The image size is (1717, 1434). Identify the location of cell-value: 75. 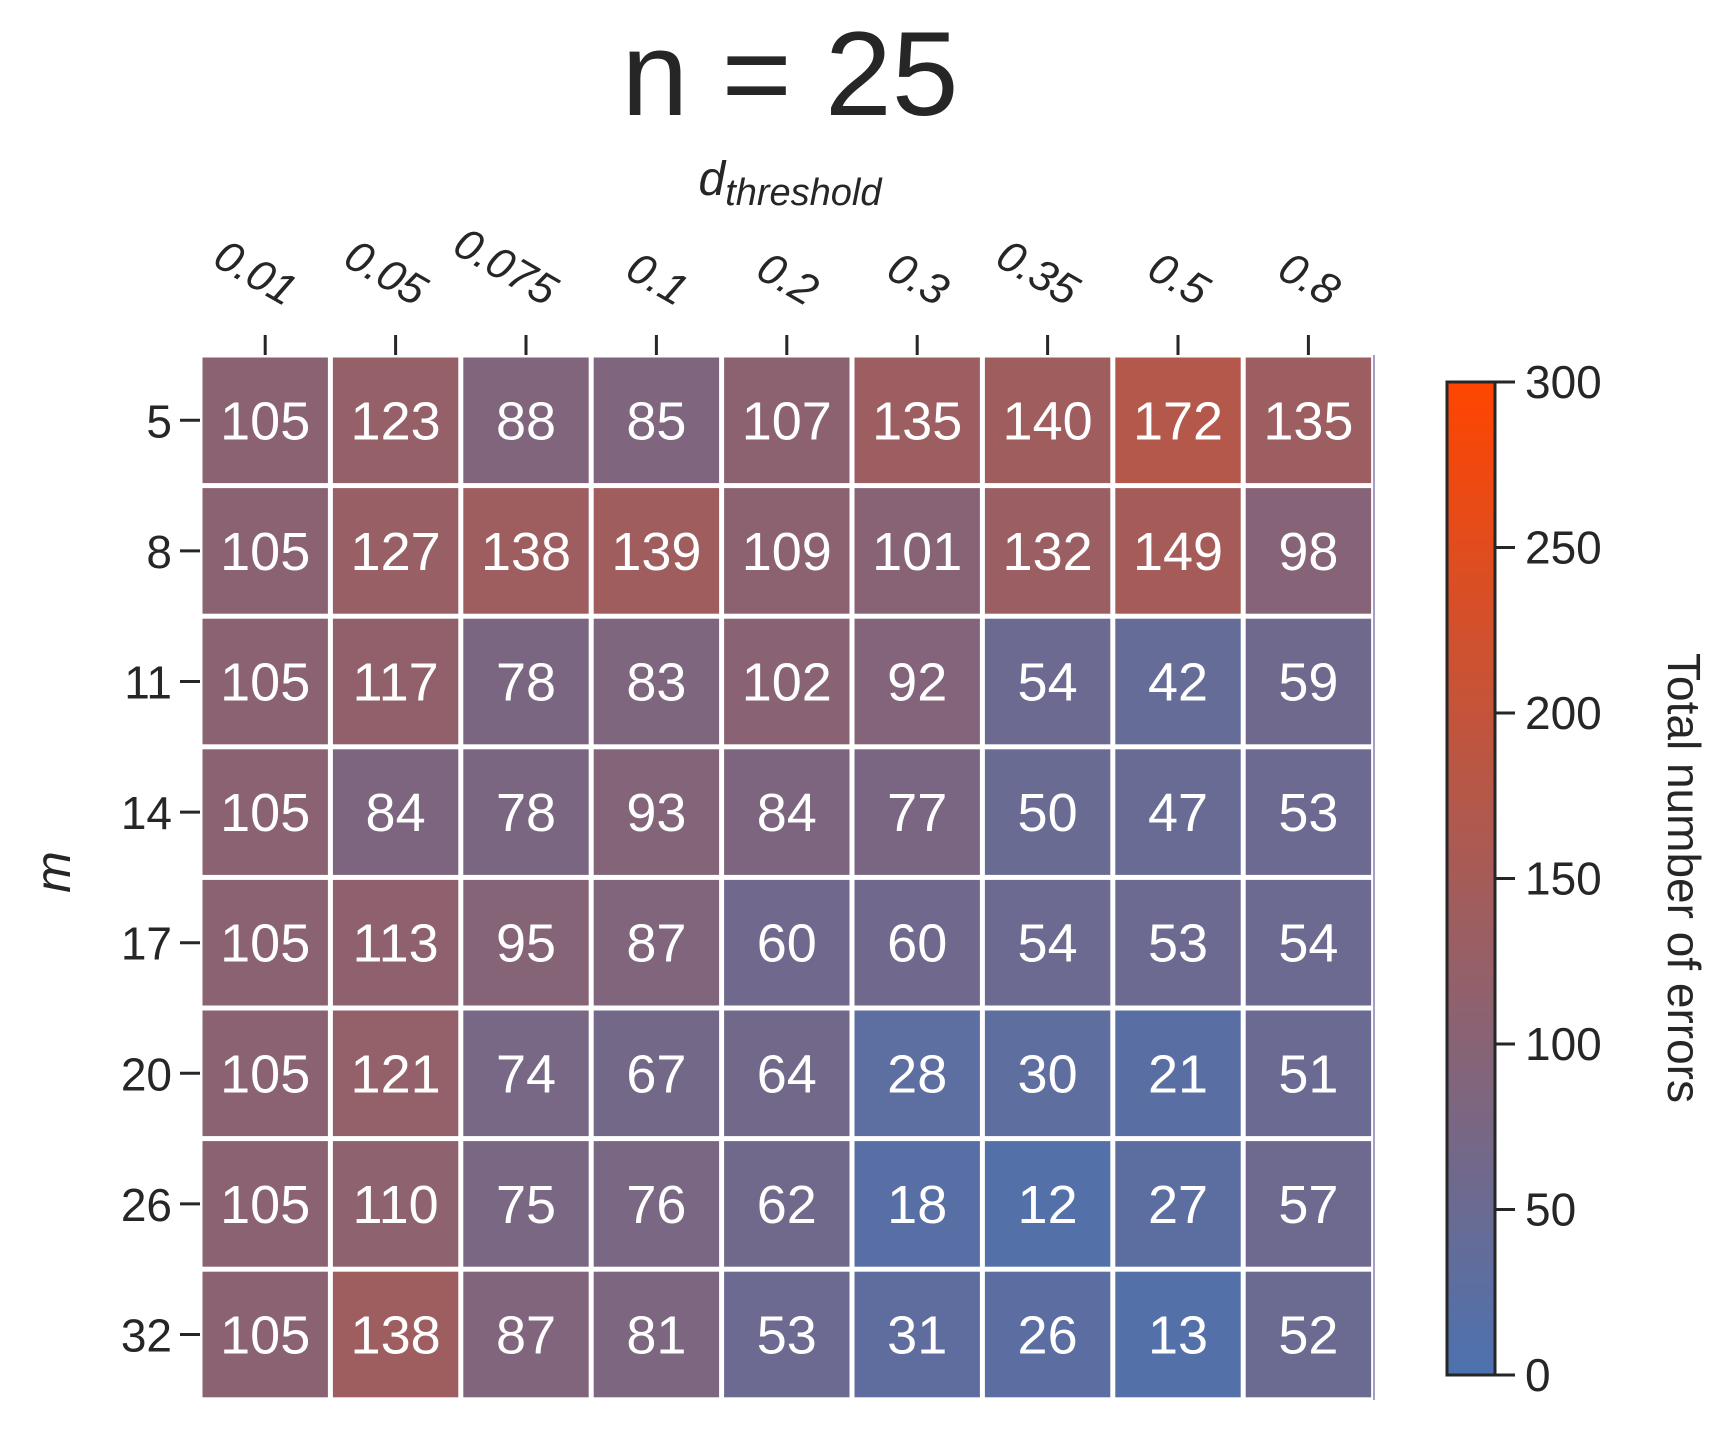
(526, 1205).